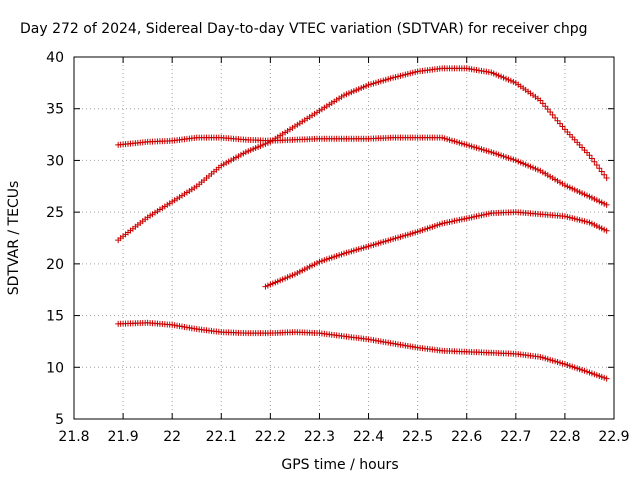 The image size is (640, 480). What do you see at coordinates (466, 437) in the screenshot?
I see `x-tick-label: 22.6` at bounding box center [466, 437].